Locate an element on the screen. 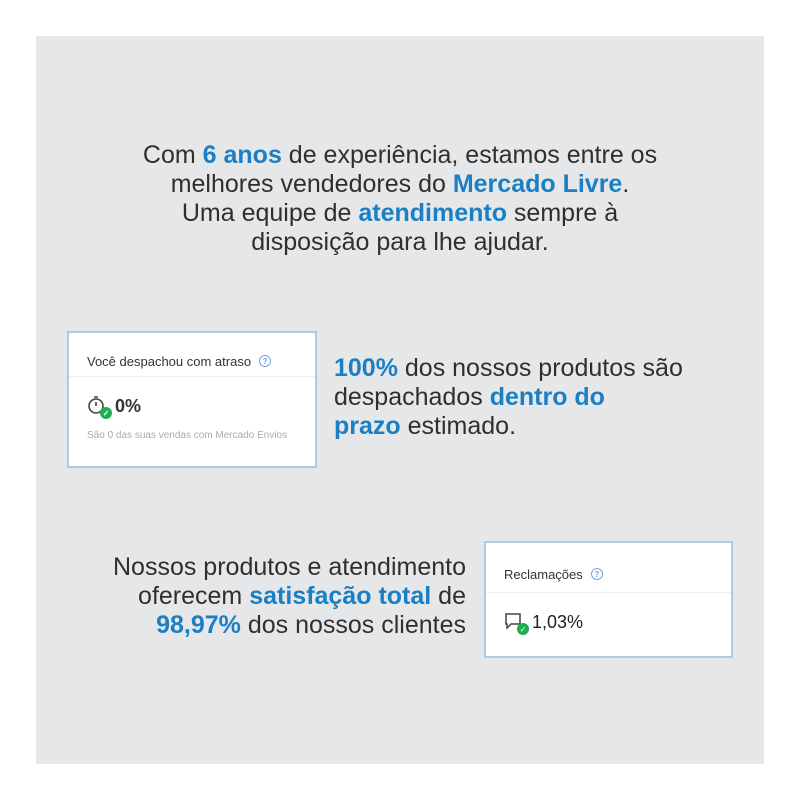 Image resolution: width=800 pixels, height=800 pixels. delay-note: São 0 das suas vendas com Mercado Envios is located at coordinates (187, 435).